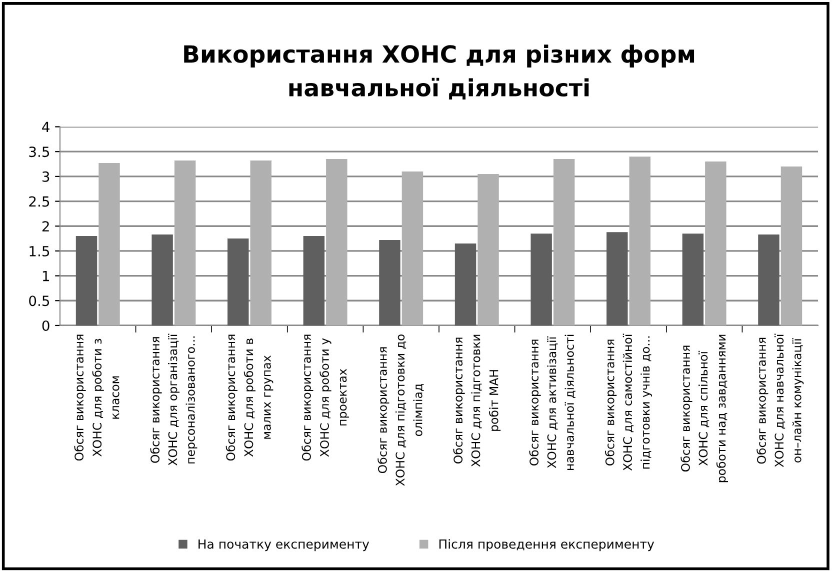 The height and width of the screenshot is (571, 833). Describe the element at coordinates (39, 301) in the screenshot. I see `y-tick-label: 0.5` at that location.